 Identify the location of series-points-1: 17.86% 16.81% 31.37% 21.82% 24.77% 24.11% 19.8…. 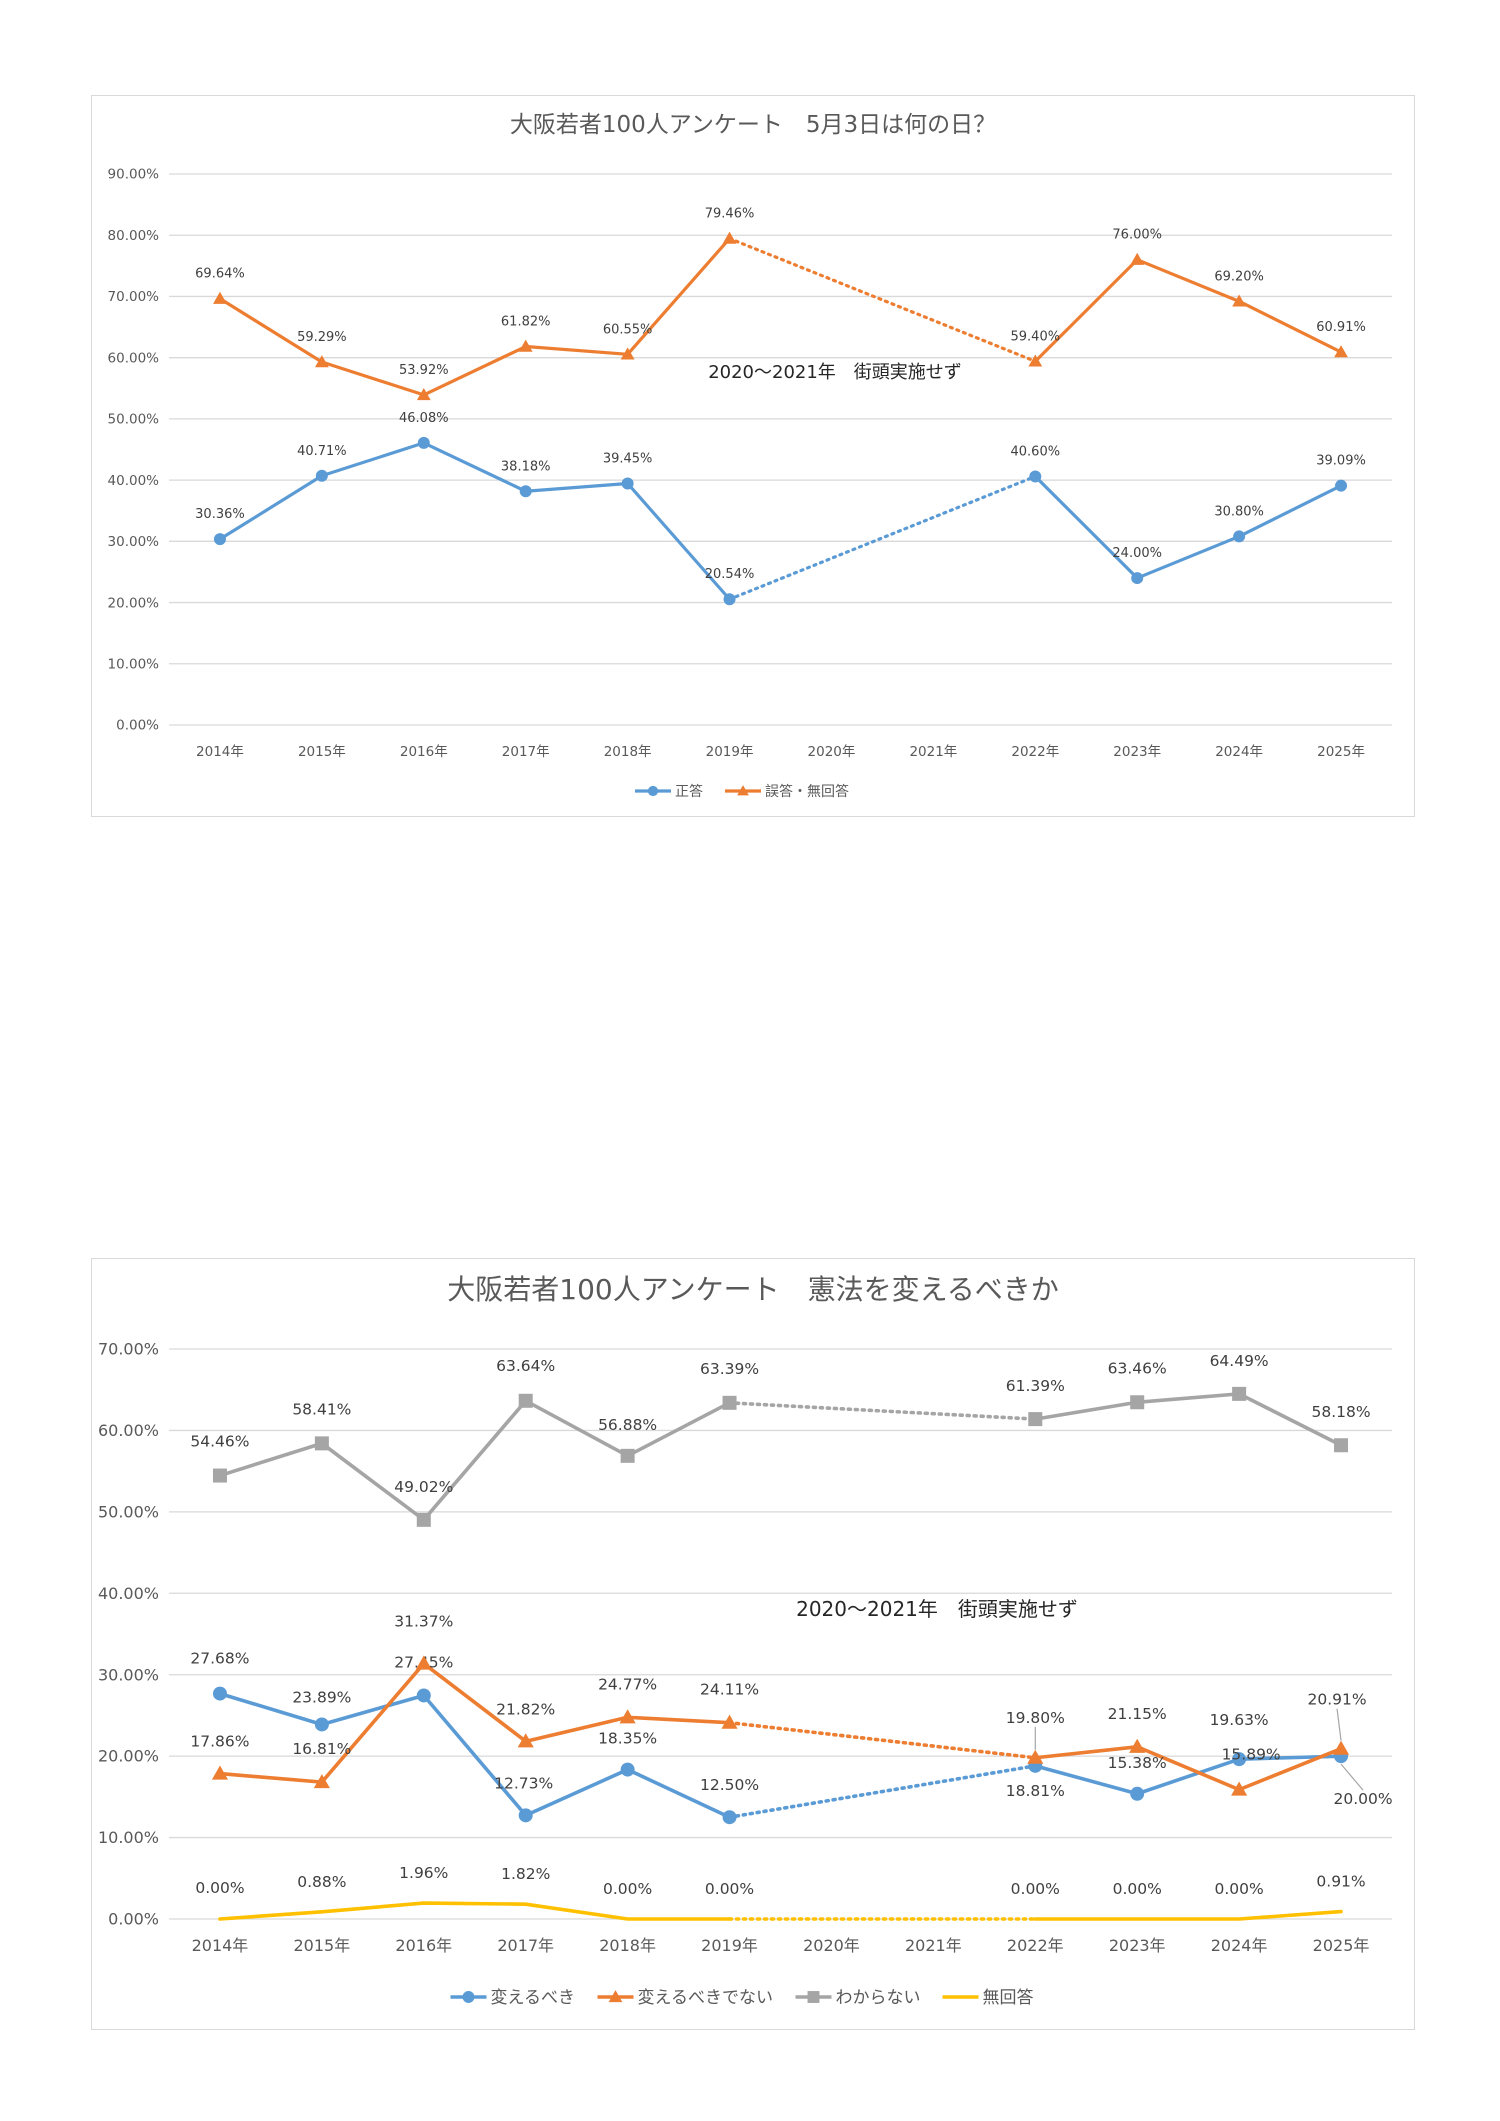
(778, 1704).